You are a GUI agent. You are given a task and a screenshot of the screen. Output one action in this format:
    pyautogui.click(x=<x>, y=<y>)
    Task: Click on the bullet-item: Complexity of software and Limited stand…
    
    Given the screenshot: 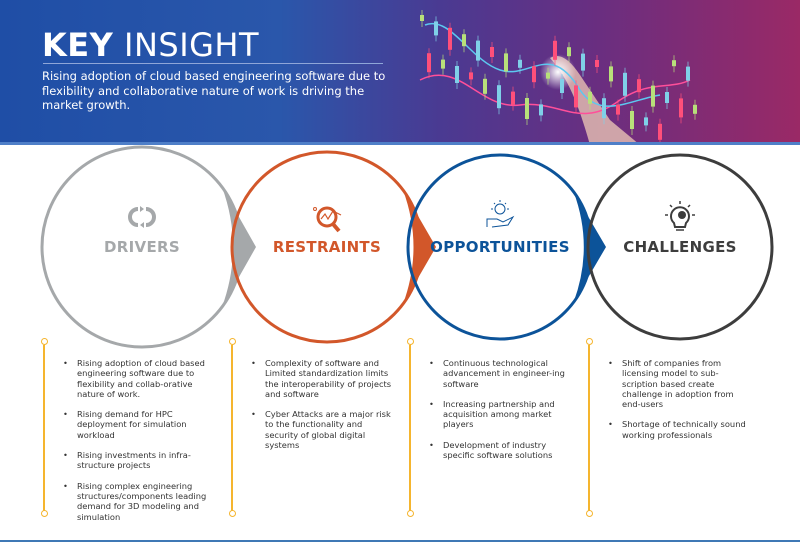 What is the action you would take?
    pyautogui.click(x=323, y=378)
    